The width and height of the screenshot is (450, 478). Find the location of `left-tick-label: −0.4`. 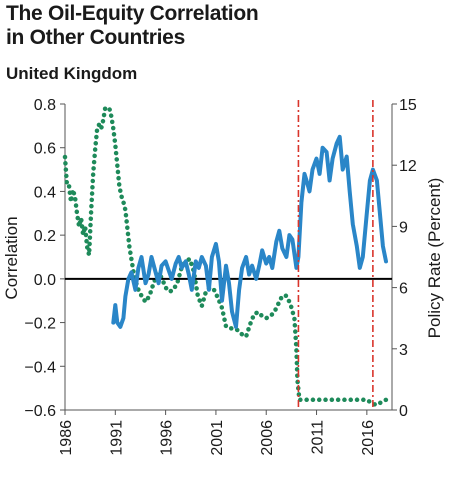

left-tick-label: −0.4 is located at coordinates (40, 367).